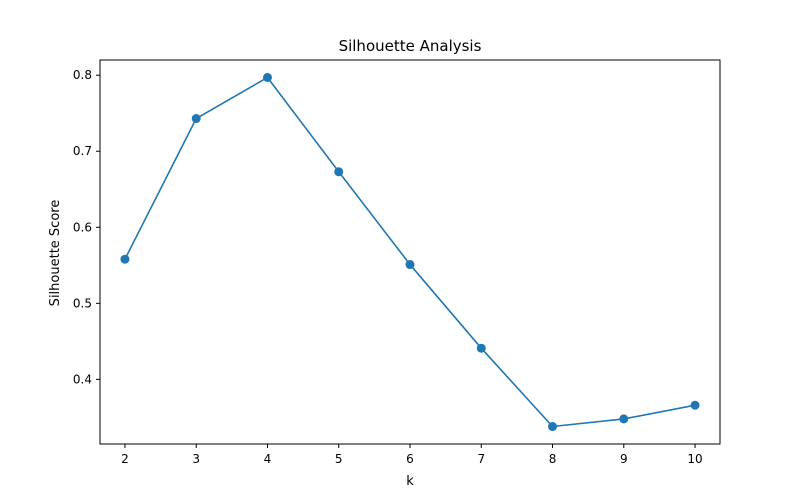 The height and width of the screenshot is (504, 800). Describe the element at coordinates (268, 459) in the screenshot. I see `x-tick-label: 4` at that location.